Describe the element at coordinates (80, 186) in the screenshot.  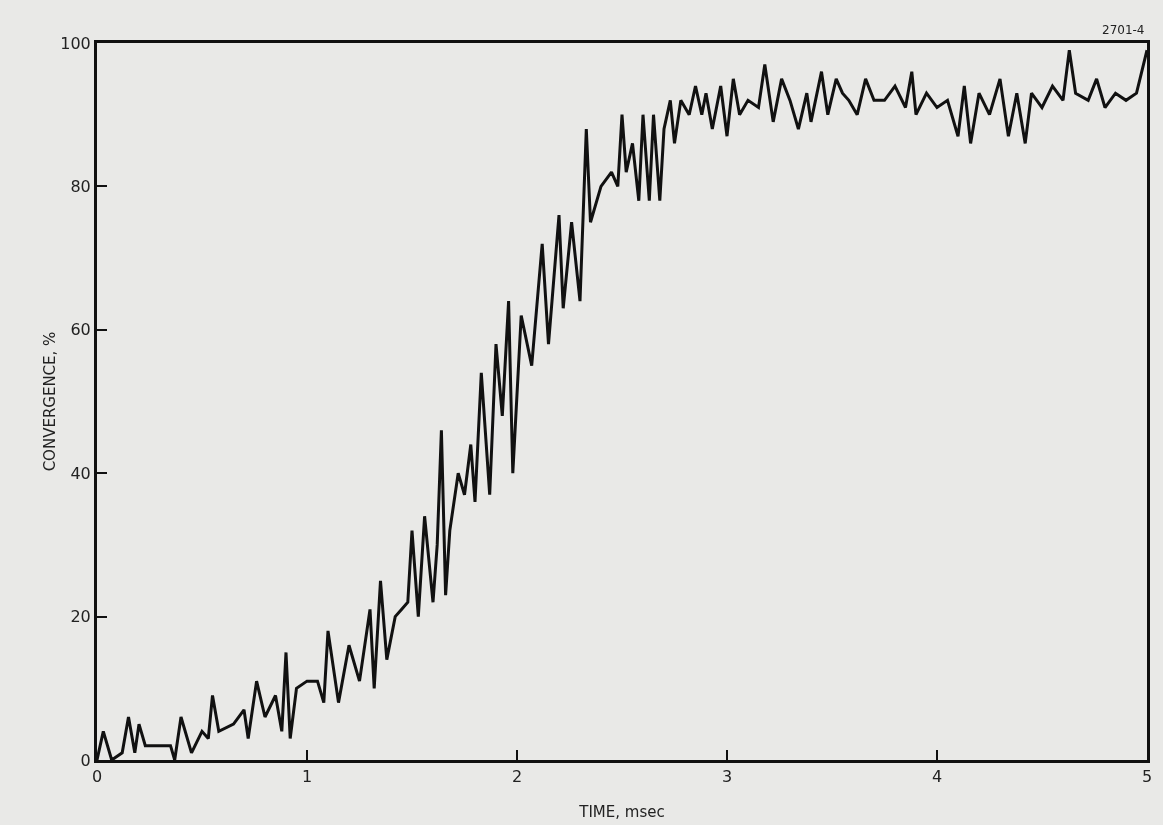
I see `y-tick-label: 80` at that location.